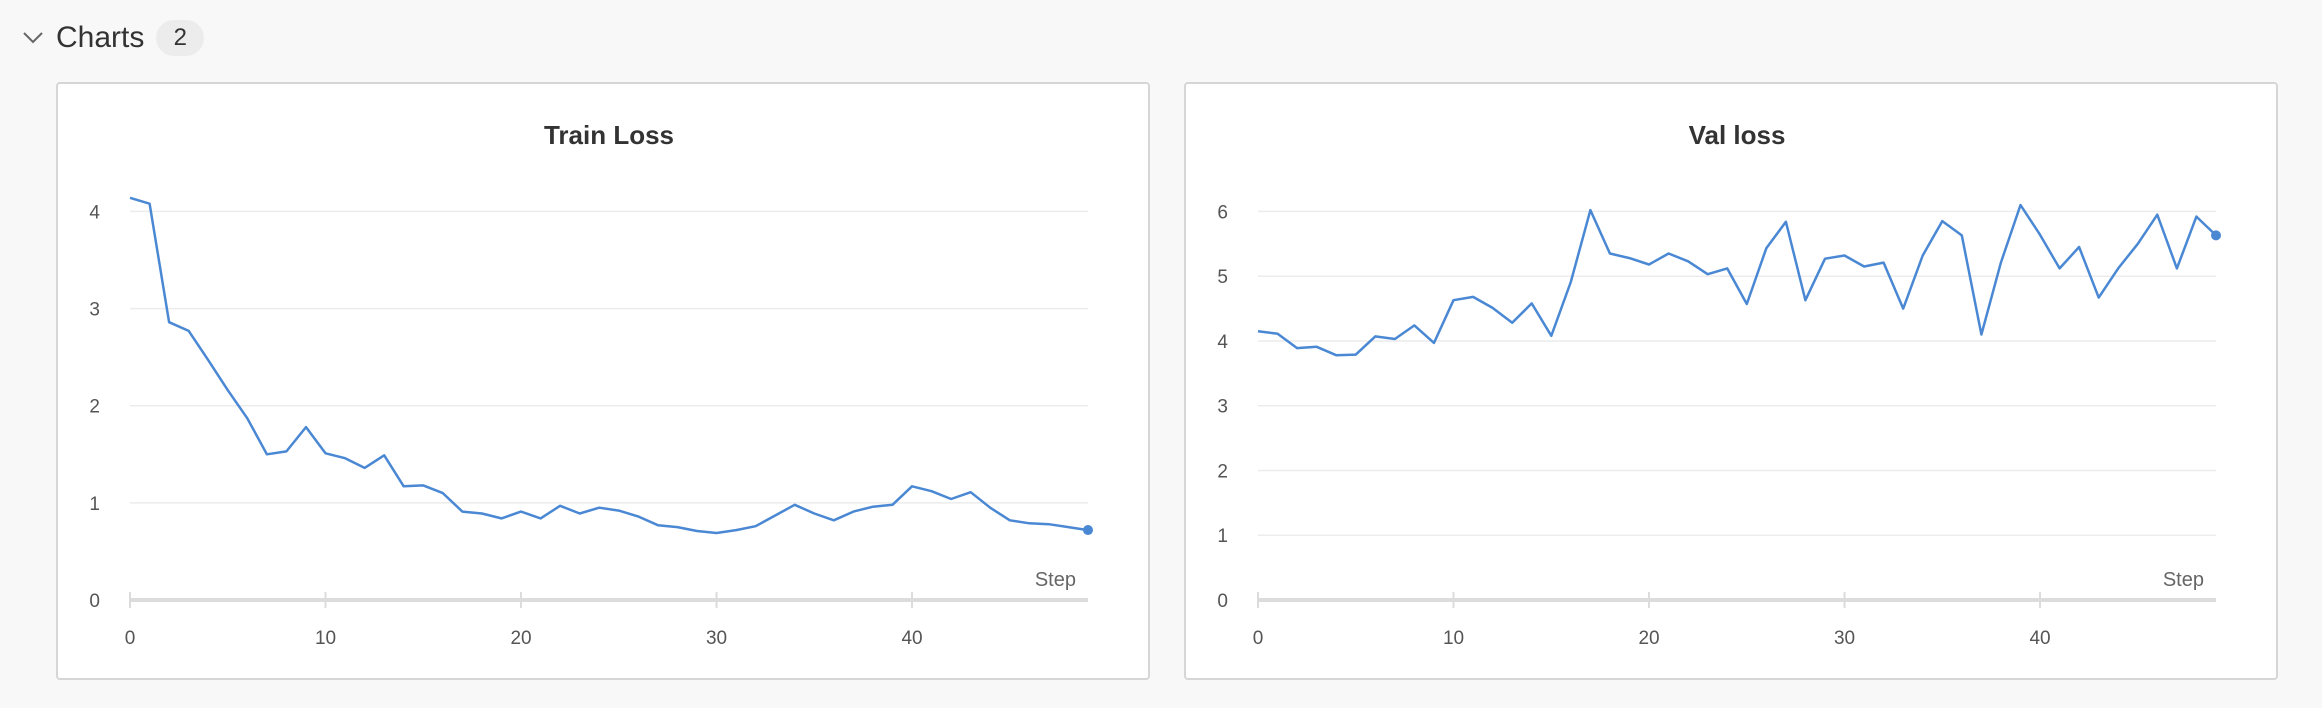 The height and width of the screenshot is (708, 2322). Describe the element at coordinates (1222, 342) in the screenshot. I see `val-loss-ytick-label-4: 4` at that location.